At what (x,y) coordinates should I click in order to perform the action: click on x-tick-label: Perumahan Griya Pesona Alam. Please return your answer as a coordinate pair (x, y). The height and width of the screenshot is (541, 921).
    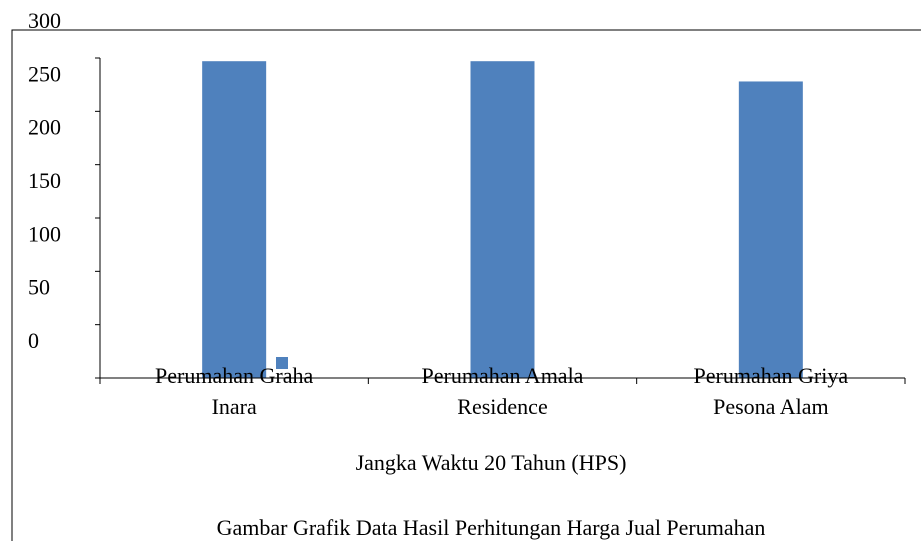
    Looking at the image, I should click on (771, 391).